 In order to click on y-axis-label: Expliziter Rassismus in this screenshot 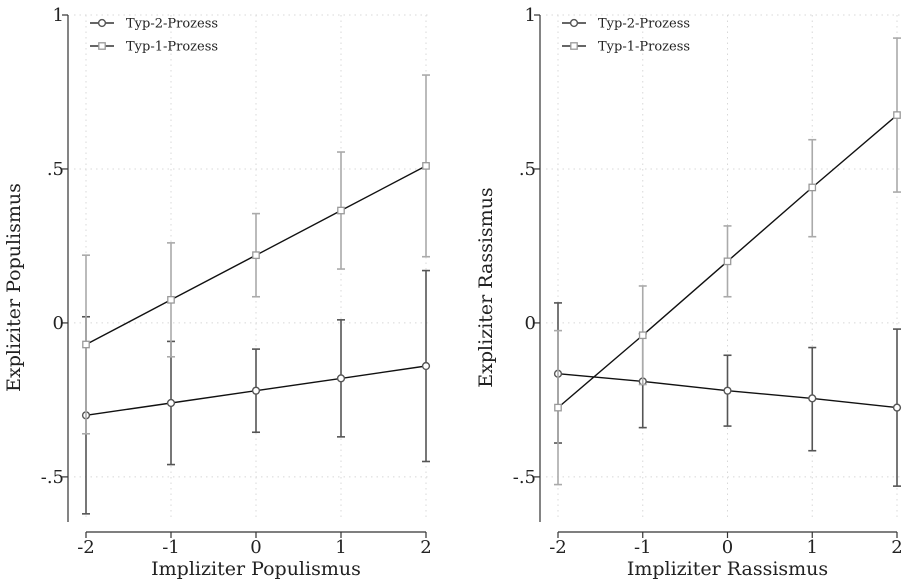, I will do `click(486, 287)`.